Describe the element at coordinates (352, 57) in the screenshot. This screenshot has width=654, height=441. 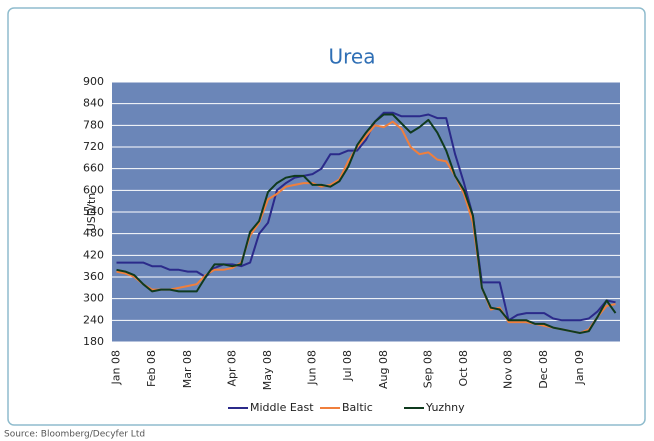
I see `chart-title: Urea` at that location.